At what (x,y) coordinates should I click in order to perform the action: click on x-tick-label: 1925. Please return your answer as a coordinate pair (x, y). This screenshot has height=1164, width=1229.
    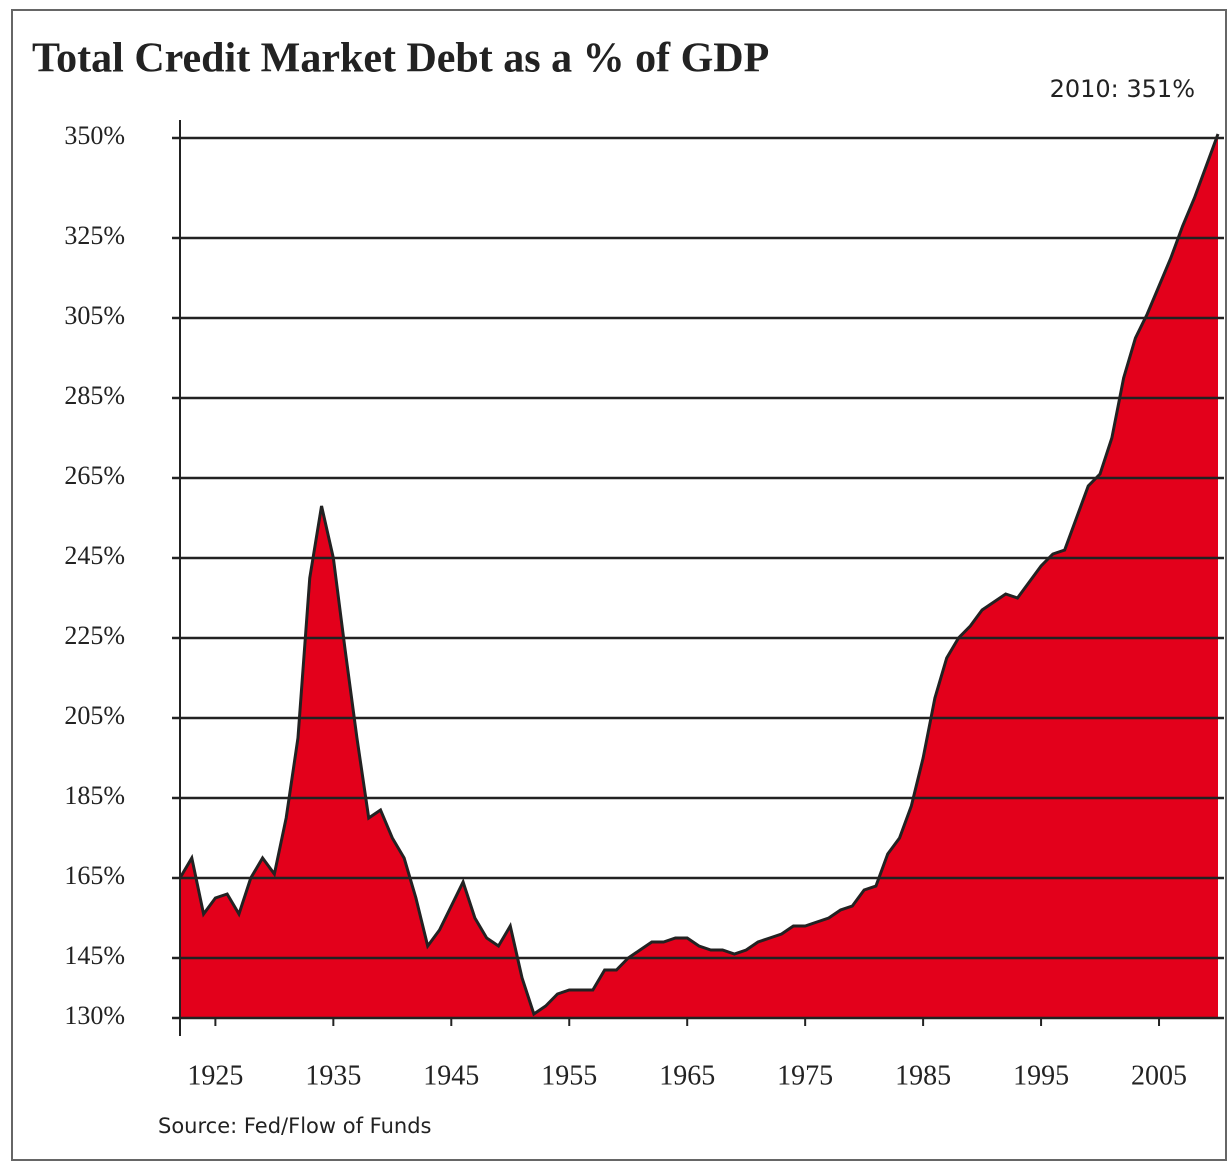
    Looking at the image, I should click on (215, 1075).